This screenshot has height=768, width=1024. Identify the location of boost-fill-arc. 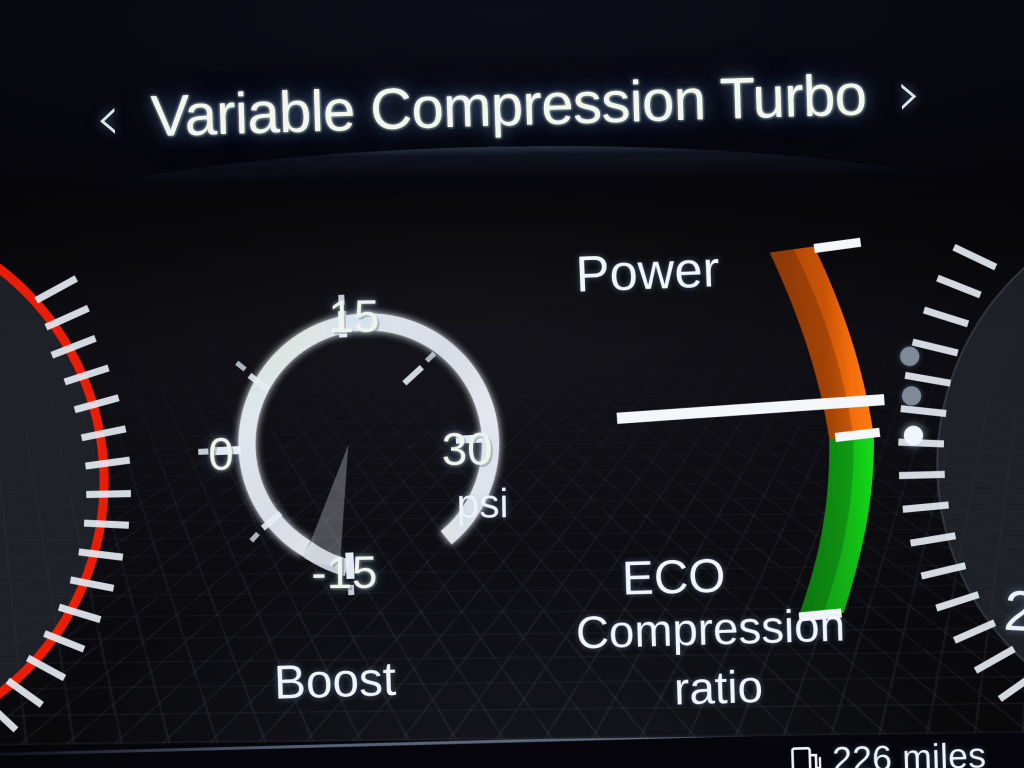
(325, 559).